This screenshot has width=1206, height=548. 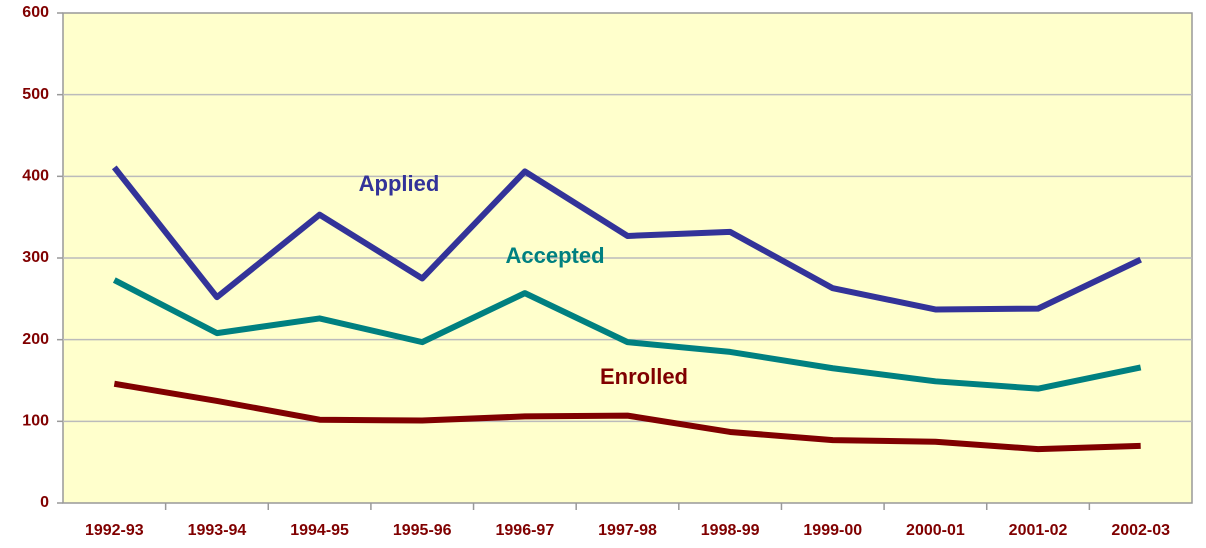 What do you see at coordinates (554, 255) in the screenshot?
I see `series-label: Accepted` at bounding box center [554, 255].